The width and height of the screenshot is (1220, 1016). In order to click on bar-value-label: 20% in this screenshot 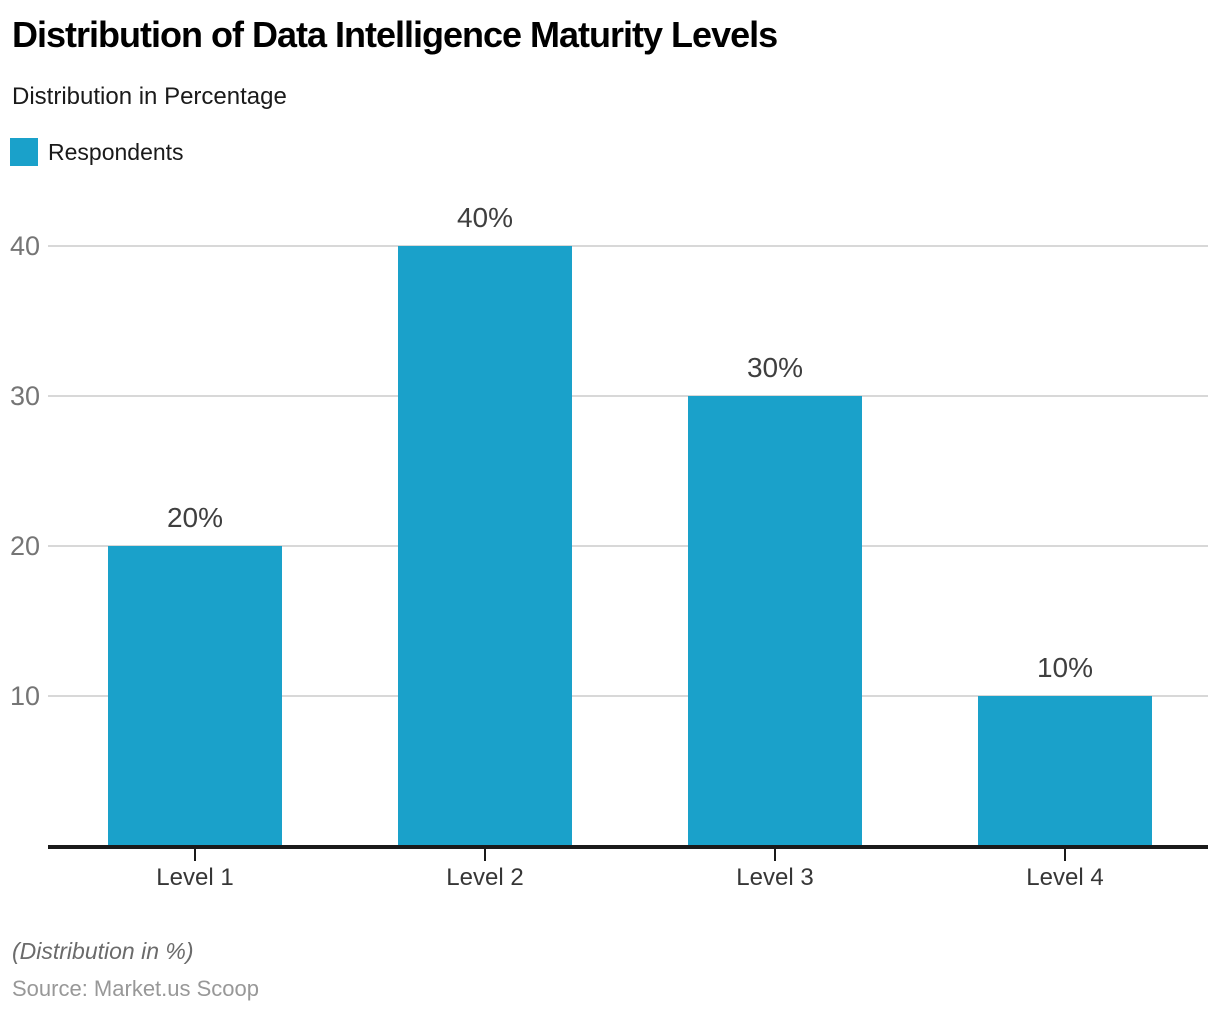, I will do `click(195, 517)`.